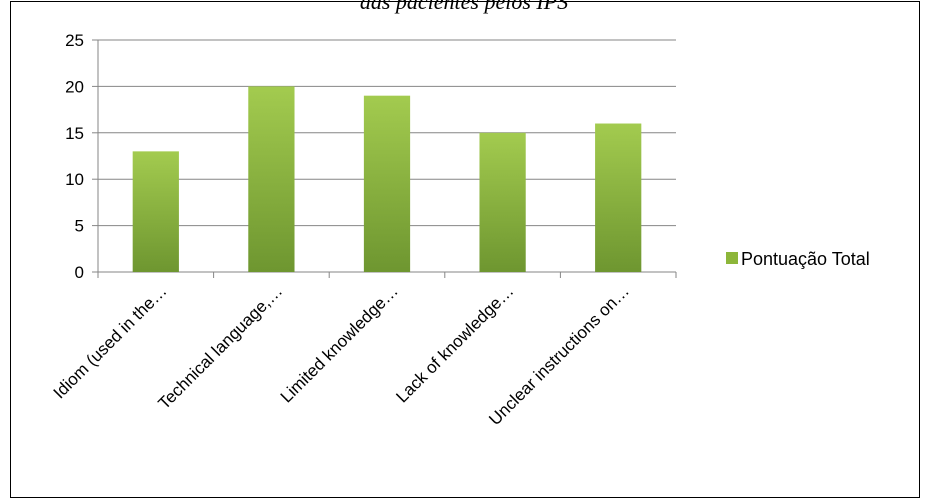  I want to click on legend-label: Pontuação Total, so click(805, 259).